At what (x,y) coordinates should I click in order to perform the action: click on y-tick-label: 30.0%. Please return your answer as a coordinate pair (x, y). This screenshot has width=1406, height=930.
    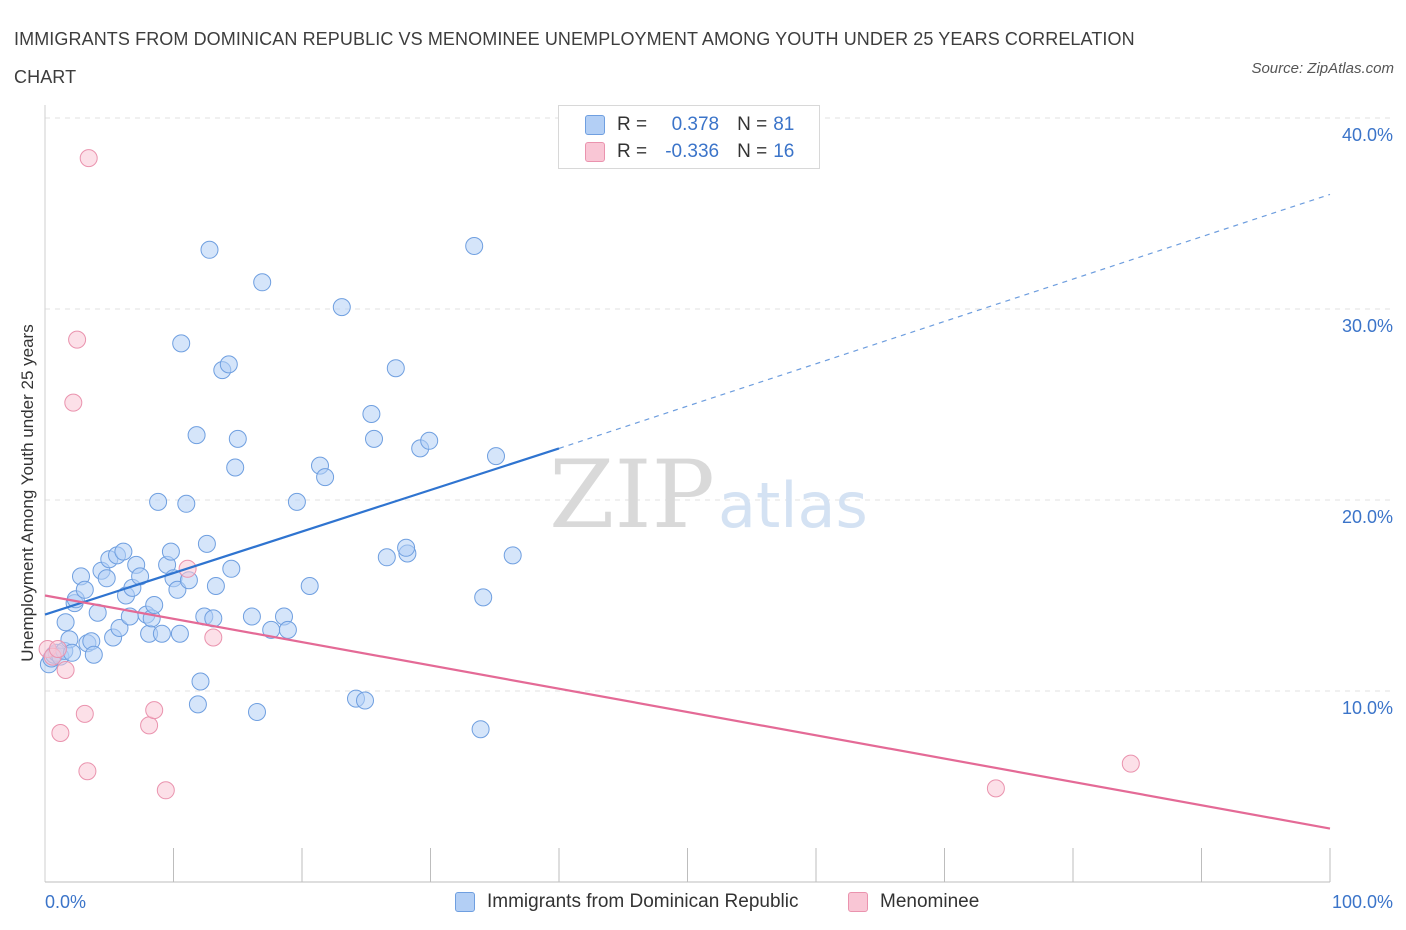
    Looking at the image, I should click on (1367, 326).